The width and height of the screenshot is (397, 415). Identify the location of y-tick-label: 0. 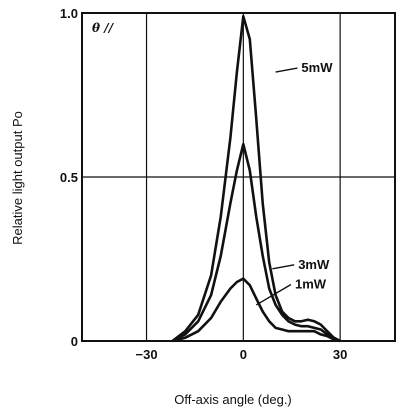
(74, 341).